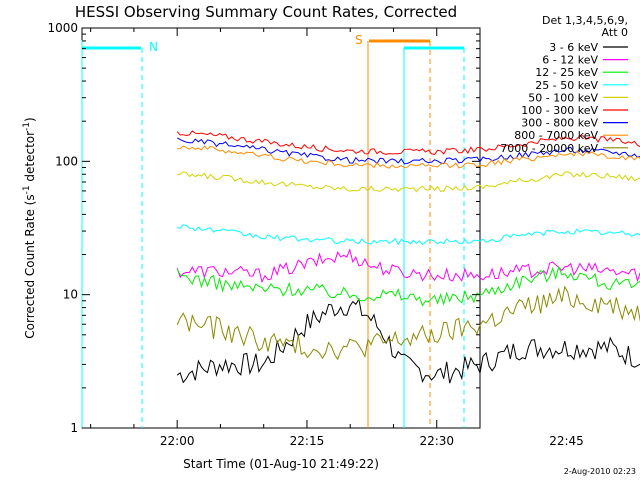 Image resolution: width=640 pixels, height=480 pixels. What do you see at coordinates (573, 47) in the screenshot?
I see `legend-label-0: 3 - 6 keV` at bounding box center [573, 47].